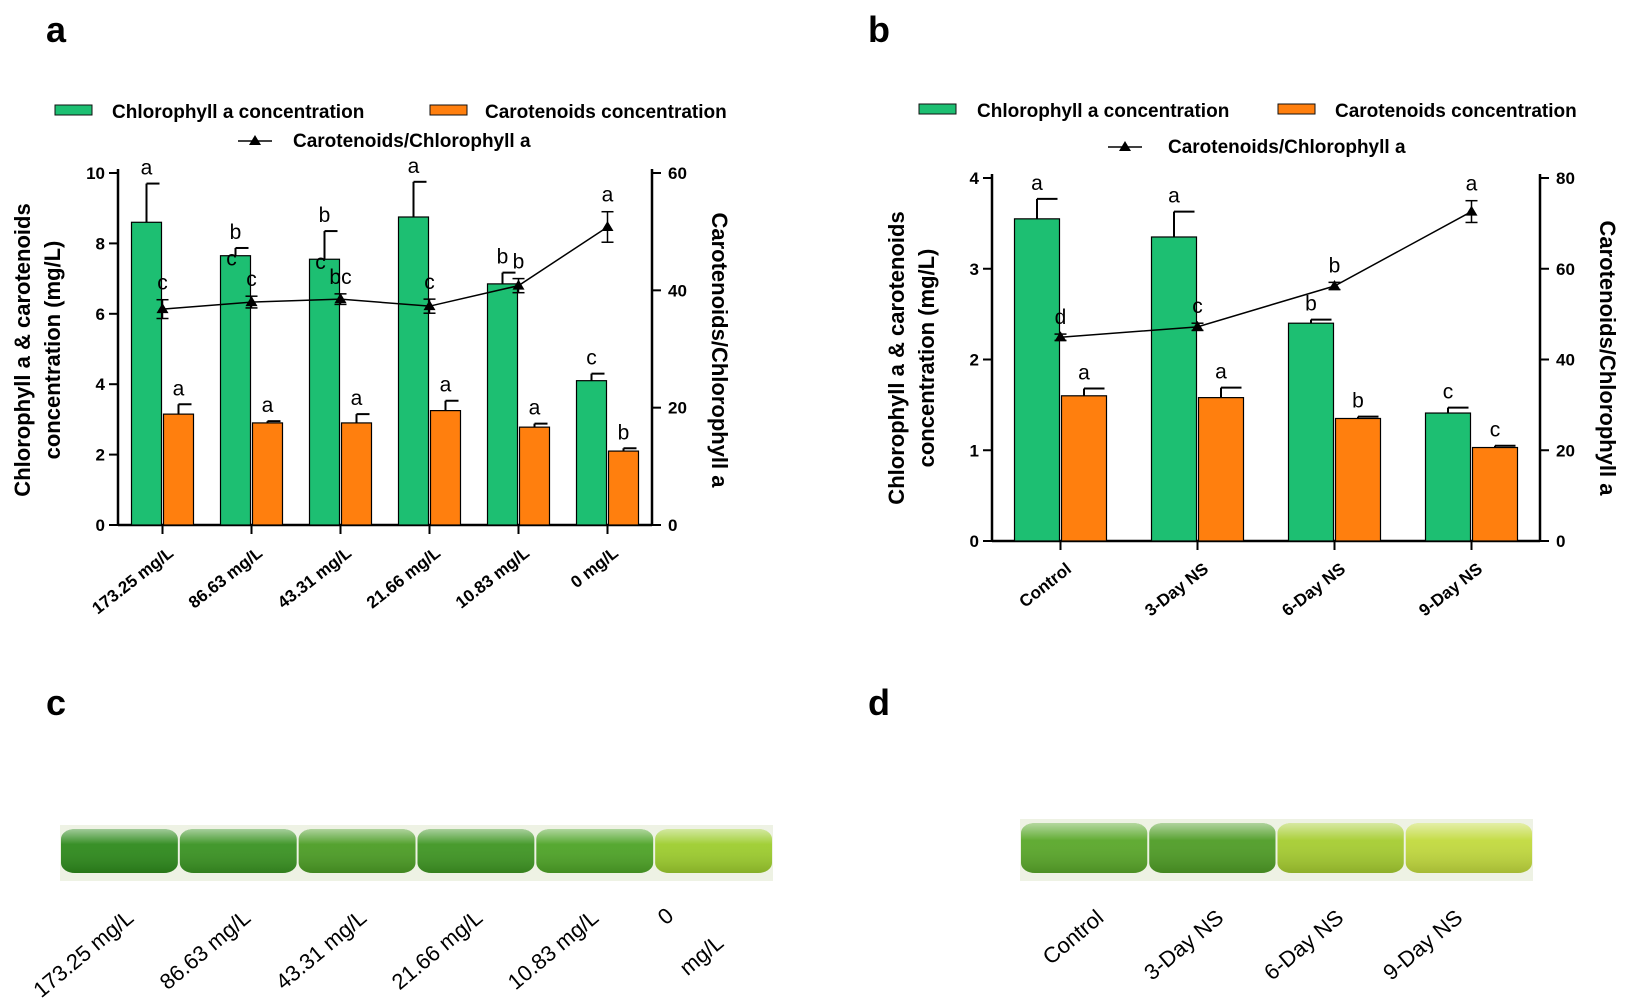 The image size is (1631, 1008). I want to click on chart-b-y2tick-label: 20, so click(1565, 450).